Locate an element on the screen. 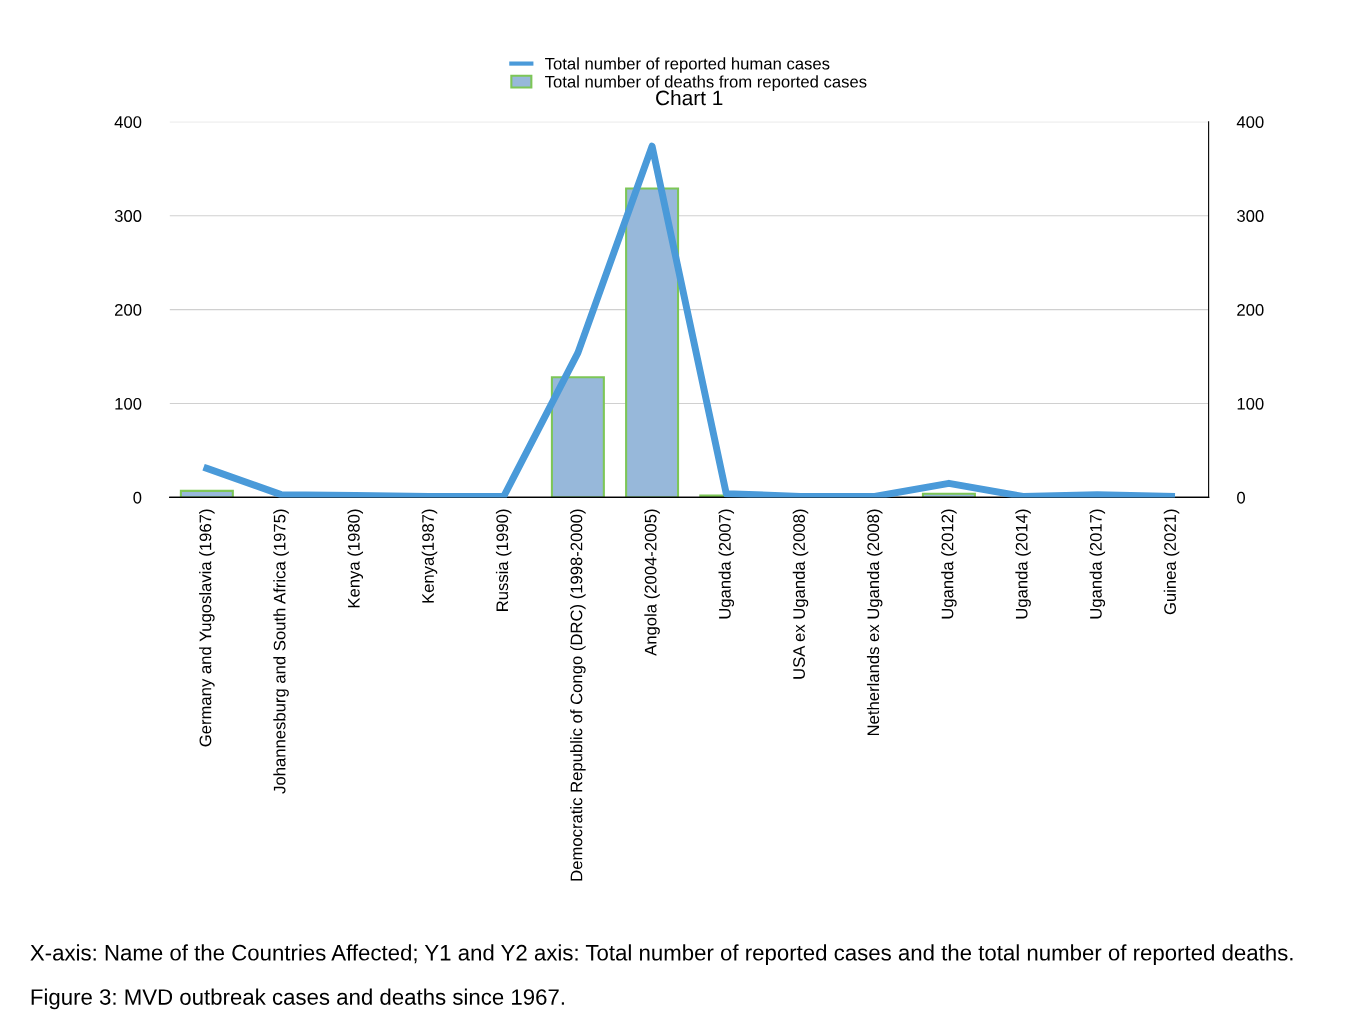 The width and height of the screenshot is (1358, 1032). x-tick-label: USA ex Uganda (2008) is located at coordinates (800, 594).